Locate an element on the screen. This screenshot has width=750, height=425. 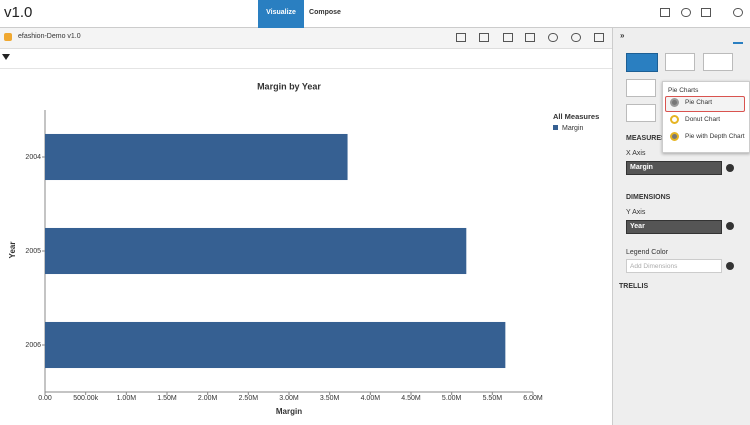
x-tick-label: 1.50M is located at coordinates (167, 398).